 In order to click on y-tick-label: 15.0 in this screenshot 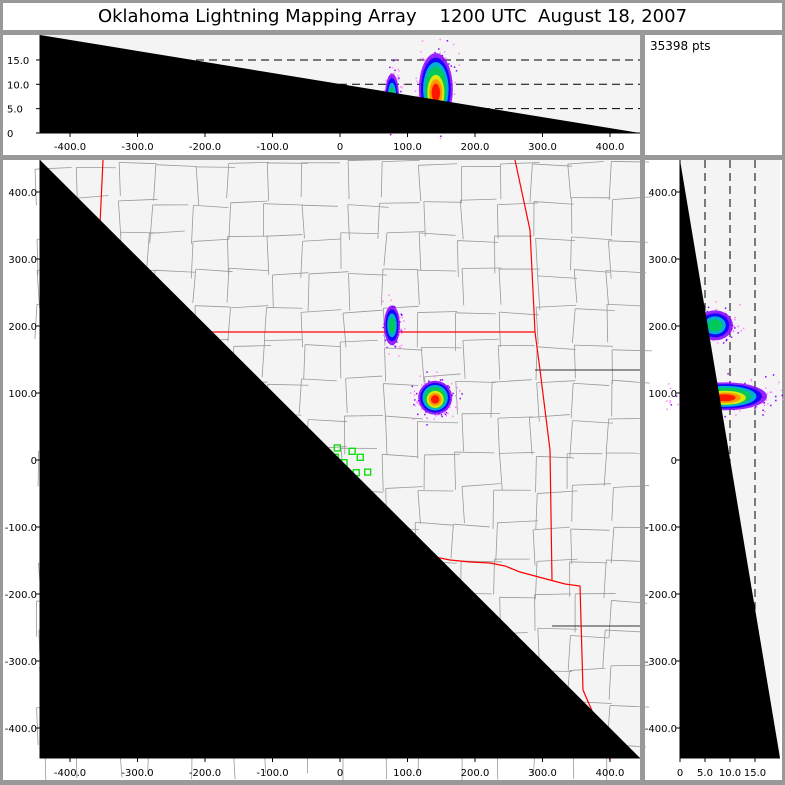, I will do `click(18, 61)`.